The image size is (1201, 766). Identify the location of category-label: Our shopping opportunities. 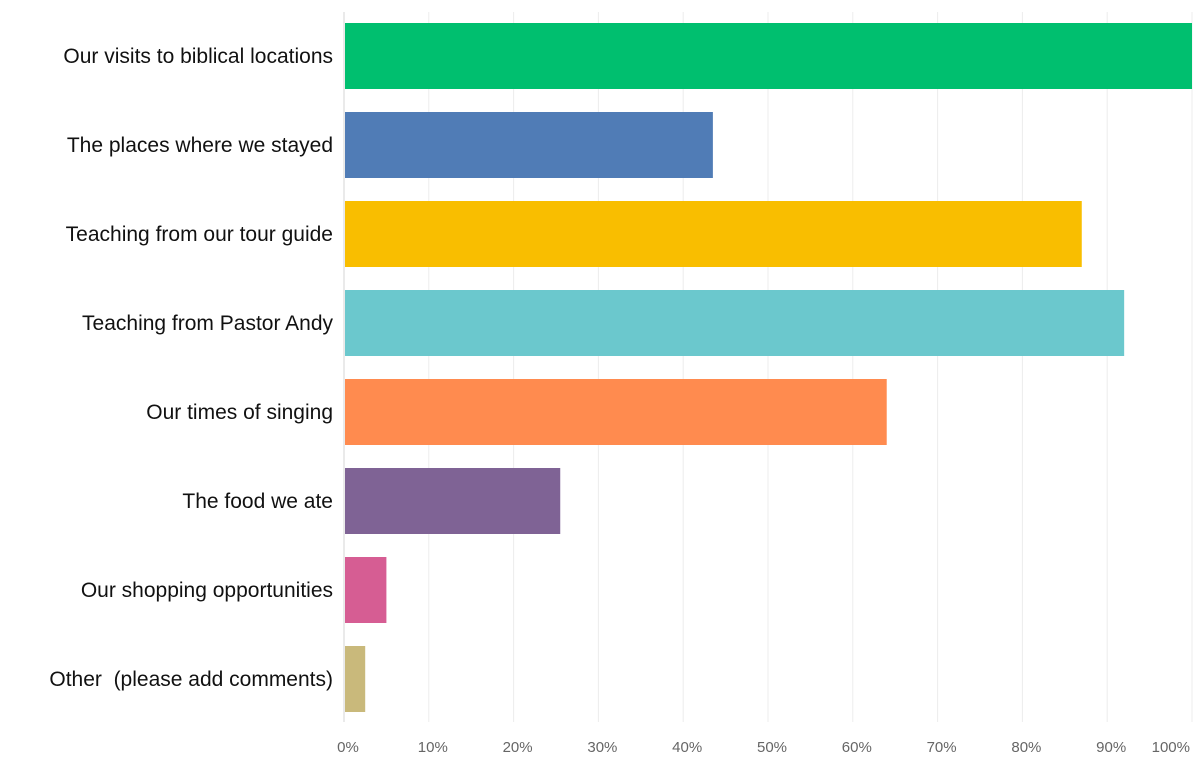
(207, 590).